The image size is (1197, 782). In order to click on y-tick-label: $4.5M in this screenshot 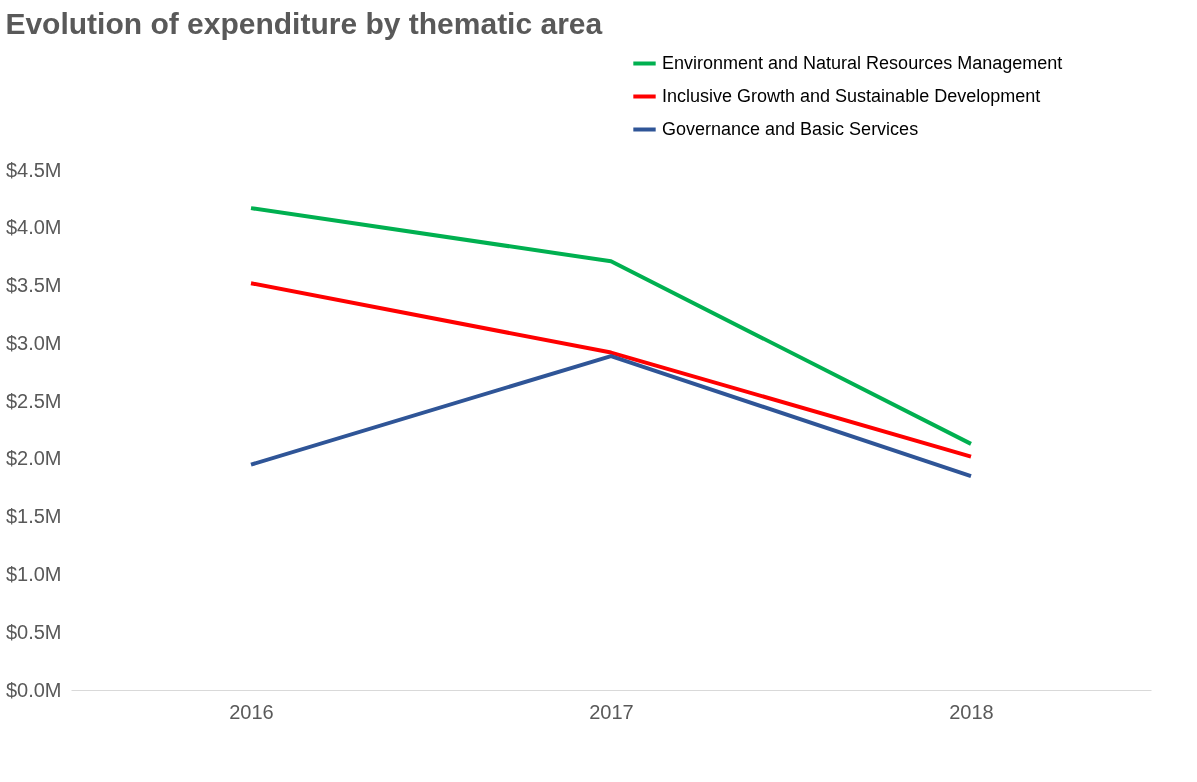, I will do `click(33, 169)`.